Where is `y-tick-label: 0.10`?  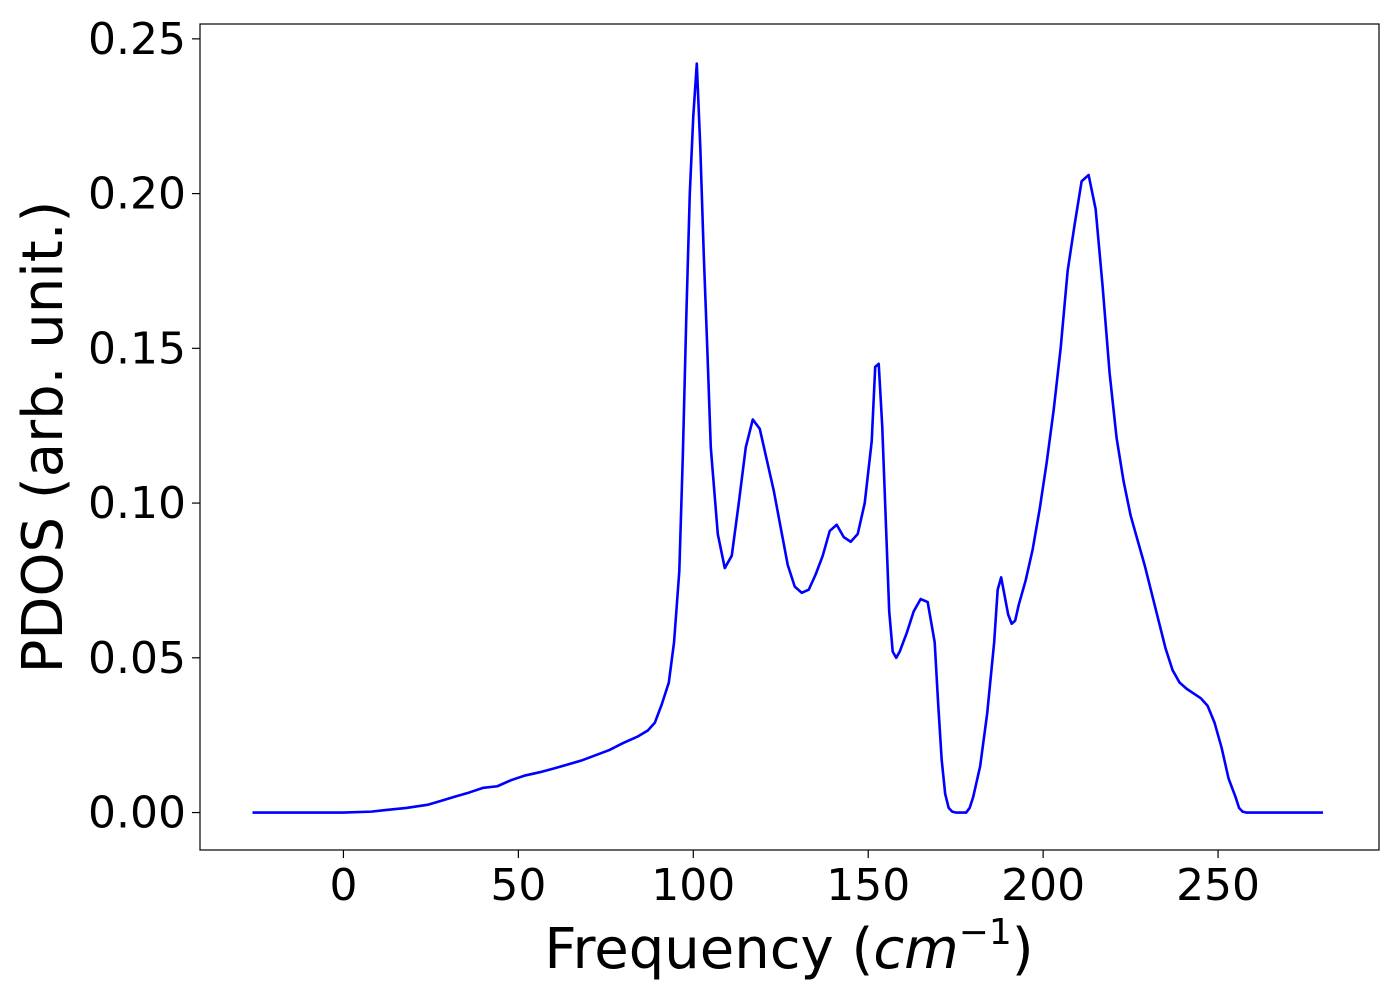 y-tick-label: 0.10 is located at coordinates (137, 503).